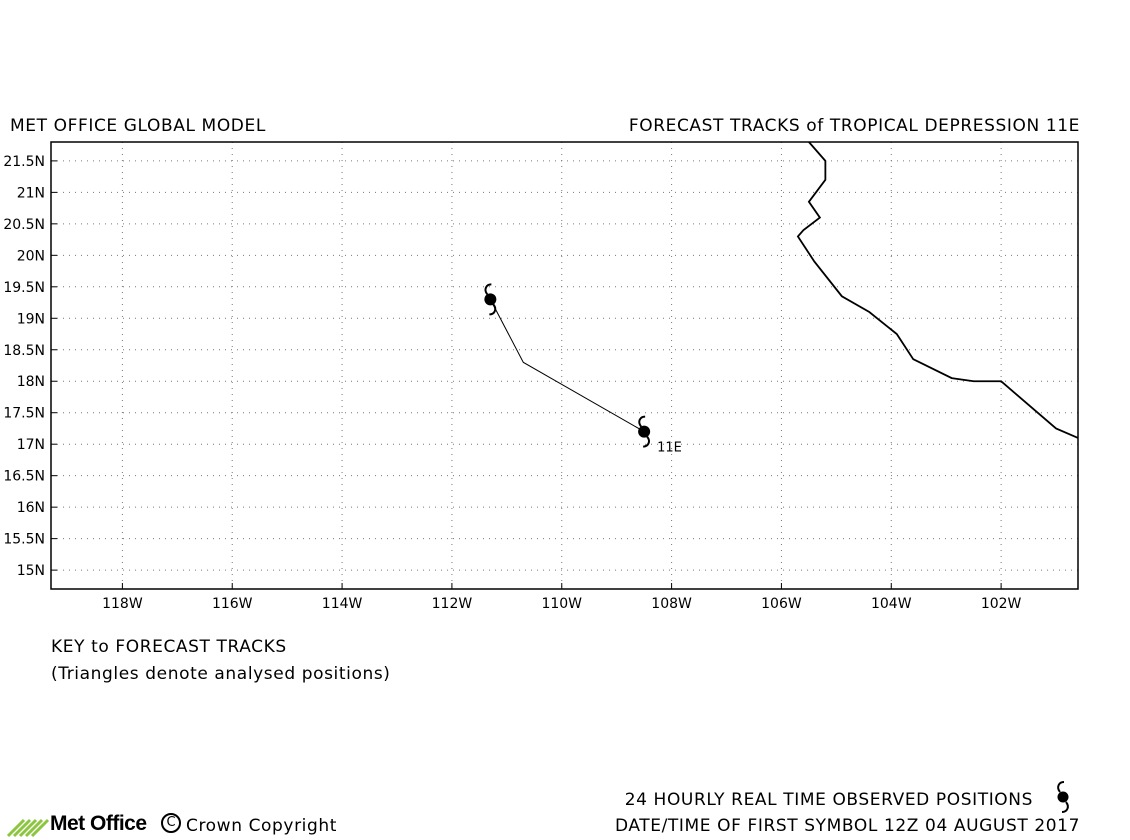 The width and height of the screenshot is (1130, 840). I want to click on mexico-coastline, so click(937, 290).